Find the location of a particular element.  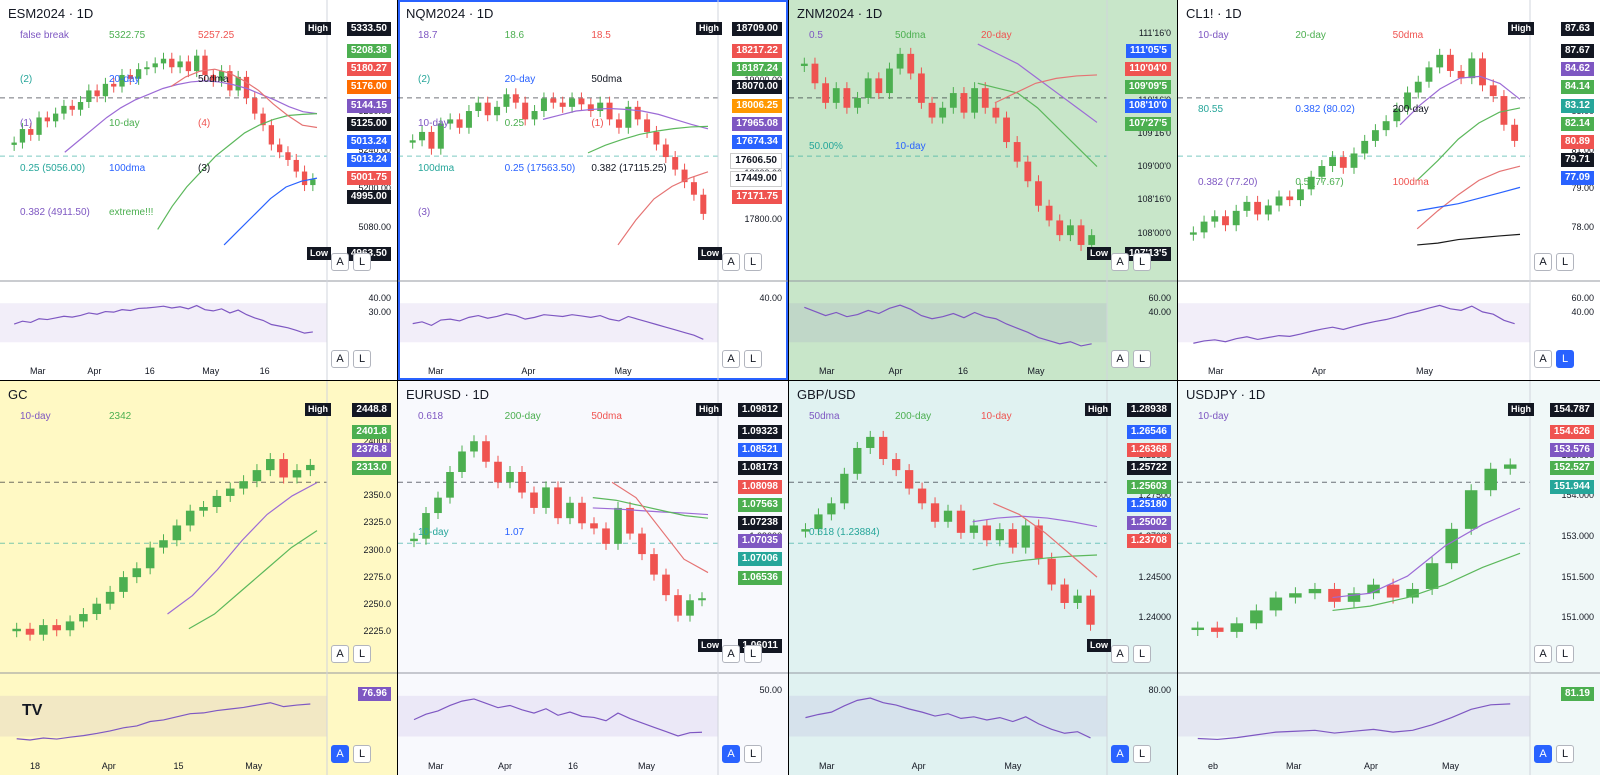

price-tick-label: 81.00 is located at coordinates (1582, 149).